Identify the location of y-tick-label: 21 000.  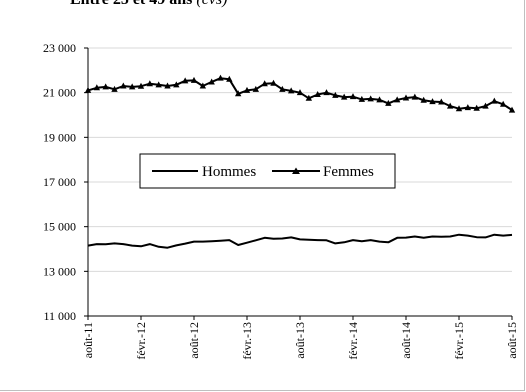
(59, 93).